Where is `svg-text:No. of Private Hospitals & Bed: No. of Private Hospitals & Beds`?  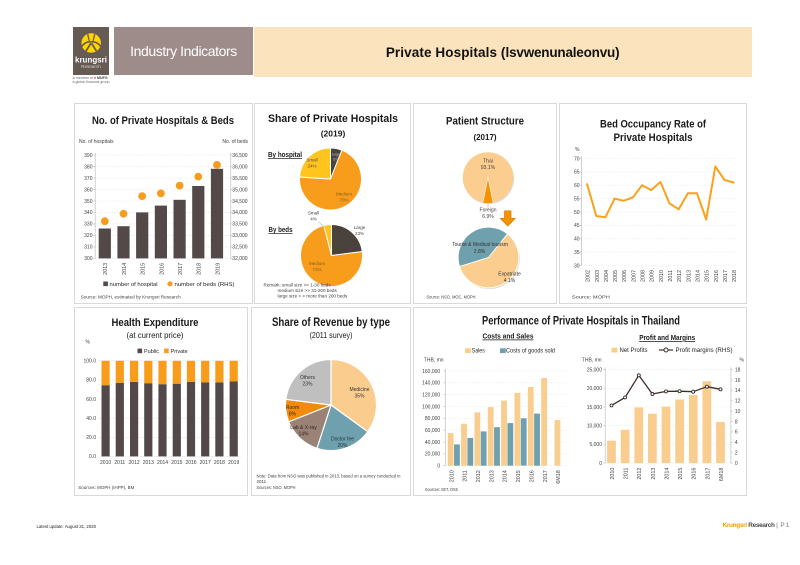 svg-text:No. of Private Hospitals & Bed: No. of Private Hospitals & Beds is located at coordinates (163, 121).